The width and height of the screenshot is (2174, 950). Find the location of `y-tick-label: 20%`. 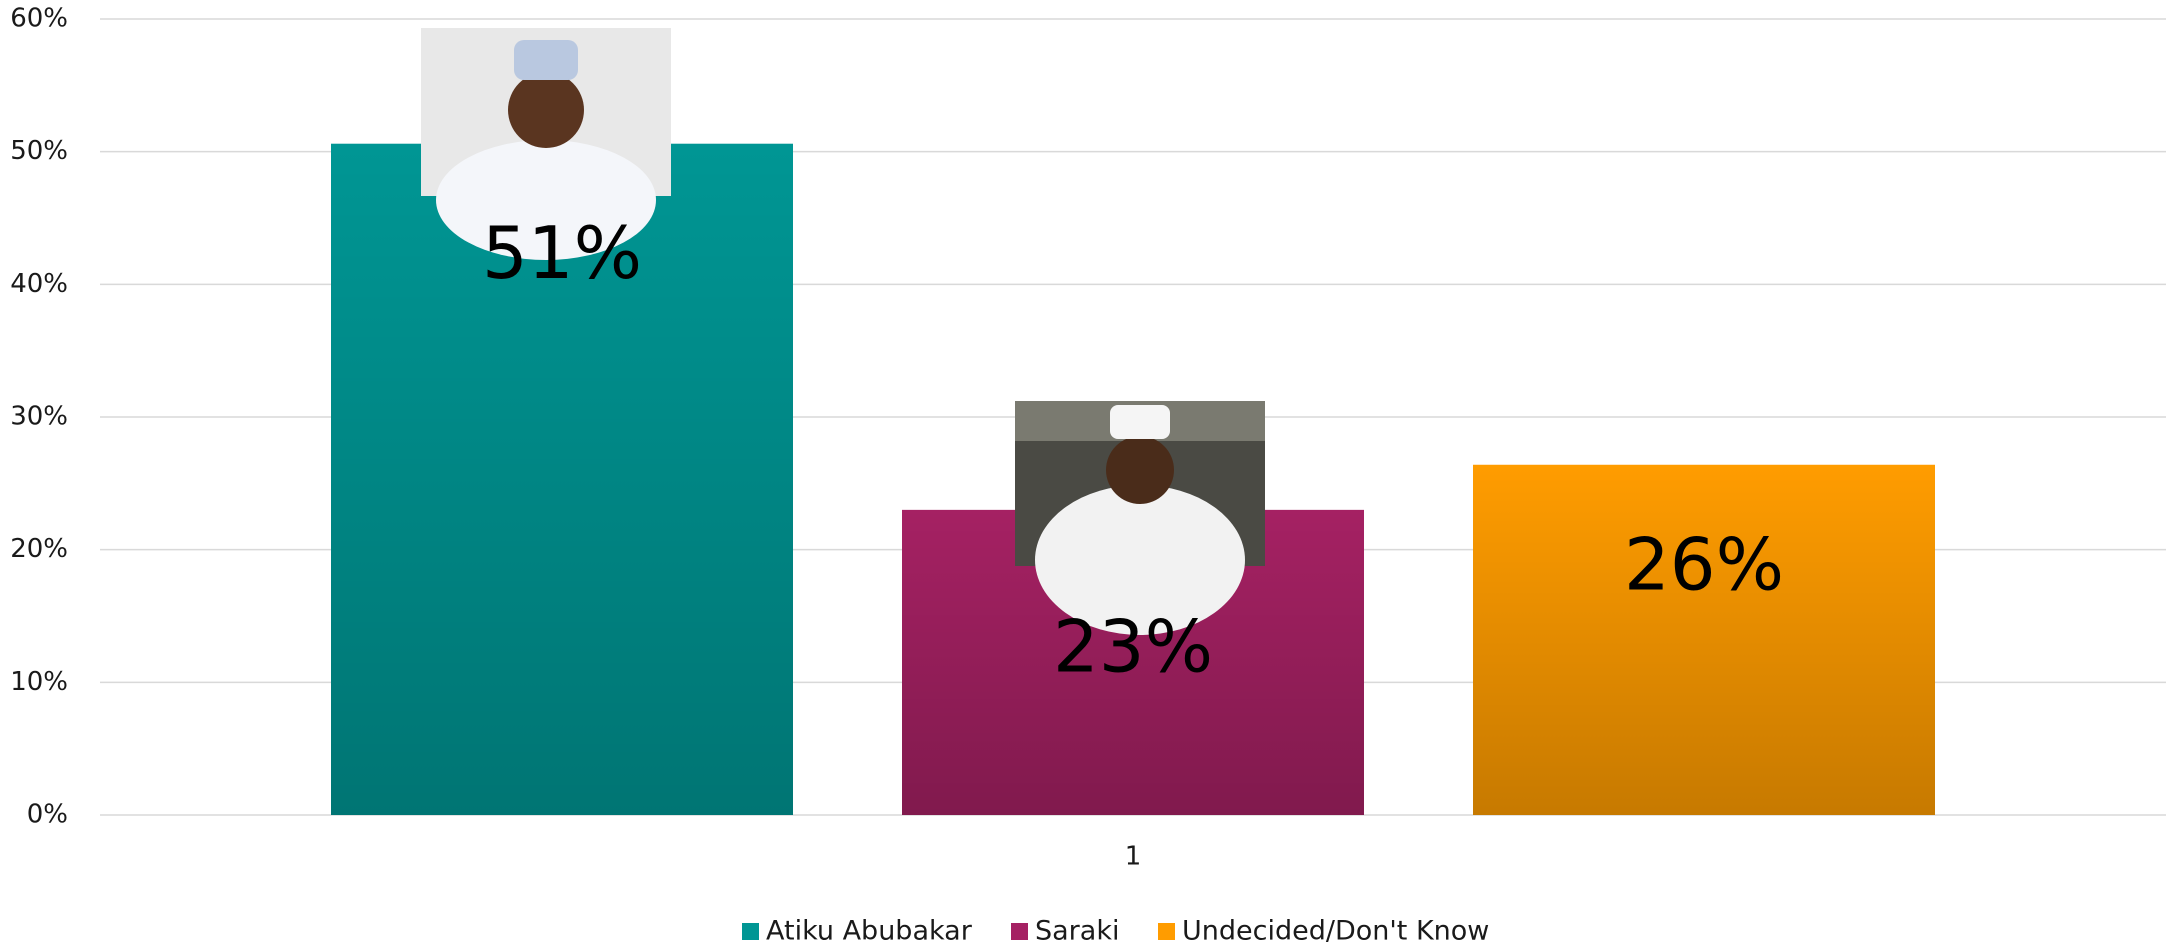

y-tick-label: 20% is located at coordinates (39, 549).